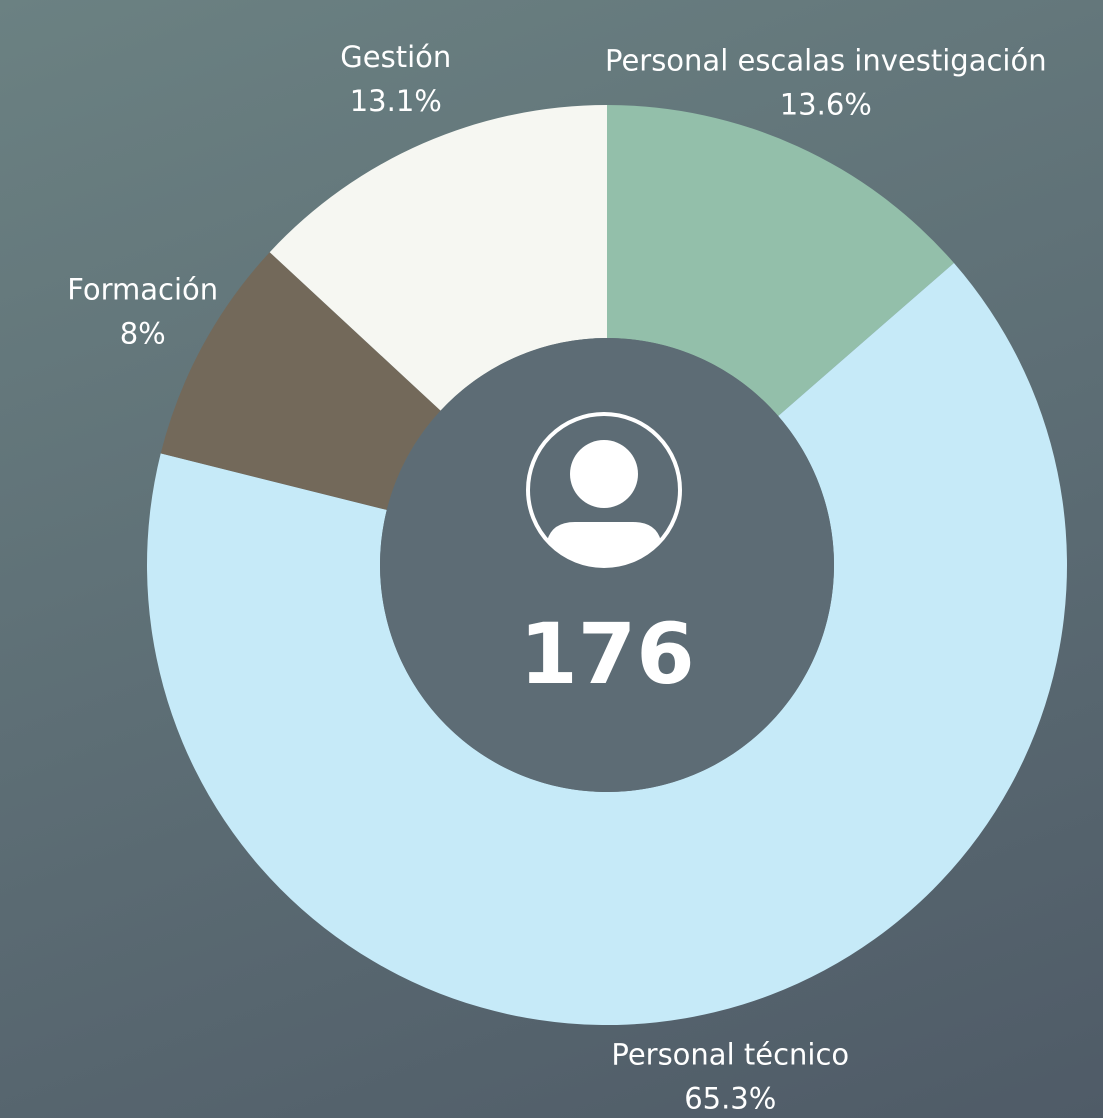 The image size is (1103, 1118). Describe the element at coordinates (396, 101) in the screenshot. I see `slice-value-label: 13.1%` at that location.